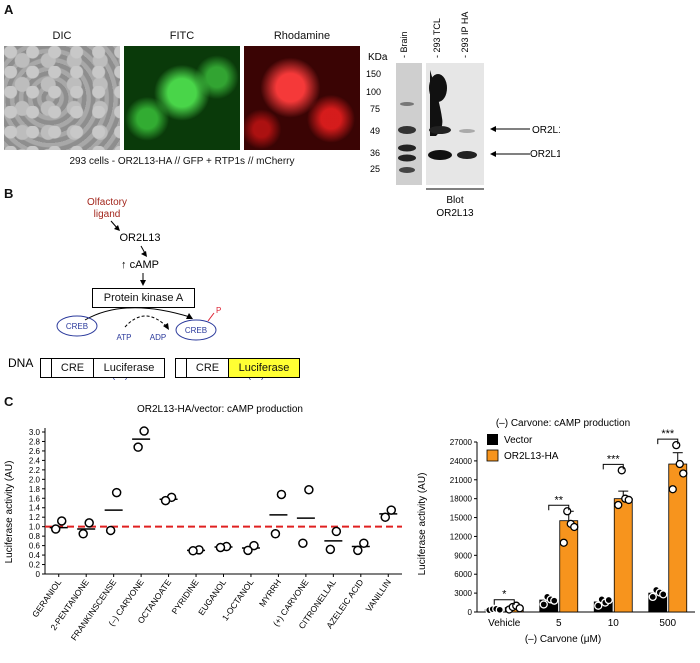 The width and height of the screenshot is (700, 663). I want to click on kda-marker: 36, so click(375, 153).